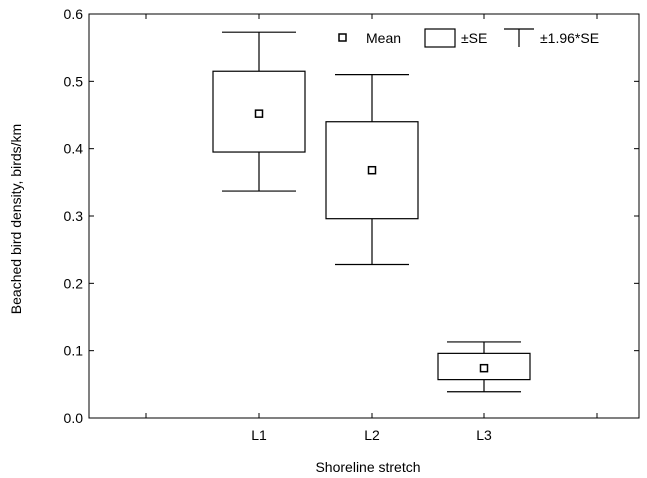  I want to click on y-tick-label: 0.4, so click(74, 149).